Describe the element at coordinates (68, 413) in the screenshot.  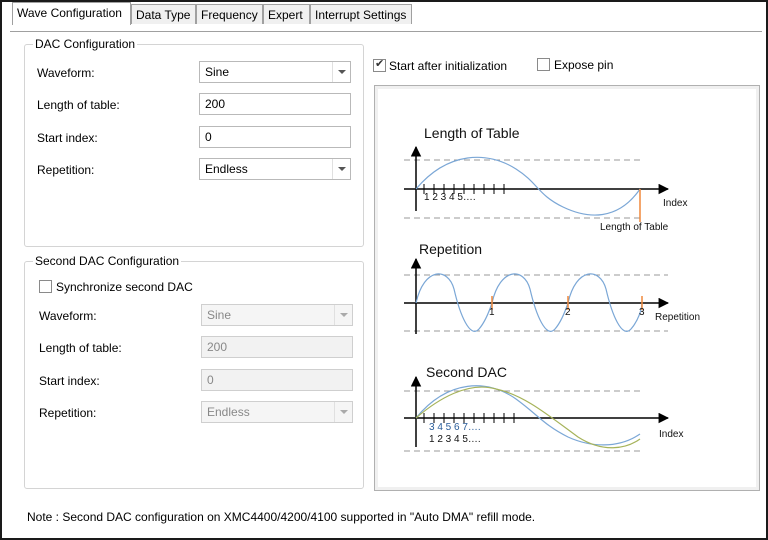
I see `second-repetition-label: Repetition:` at that location.